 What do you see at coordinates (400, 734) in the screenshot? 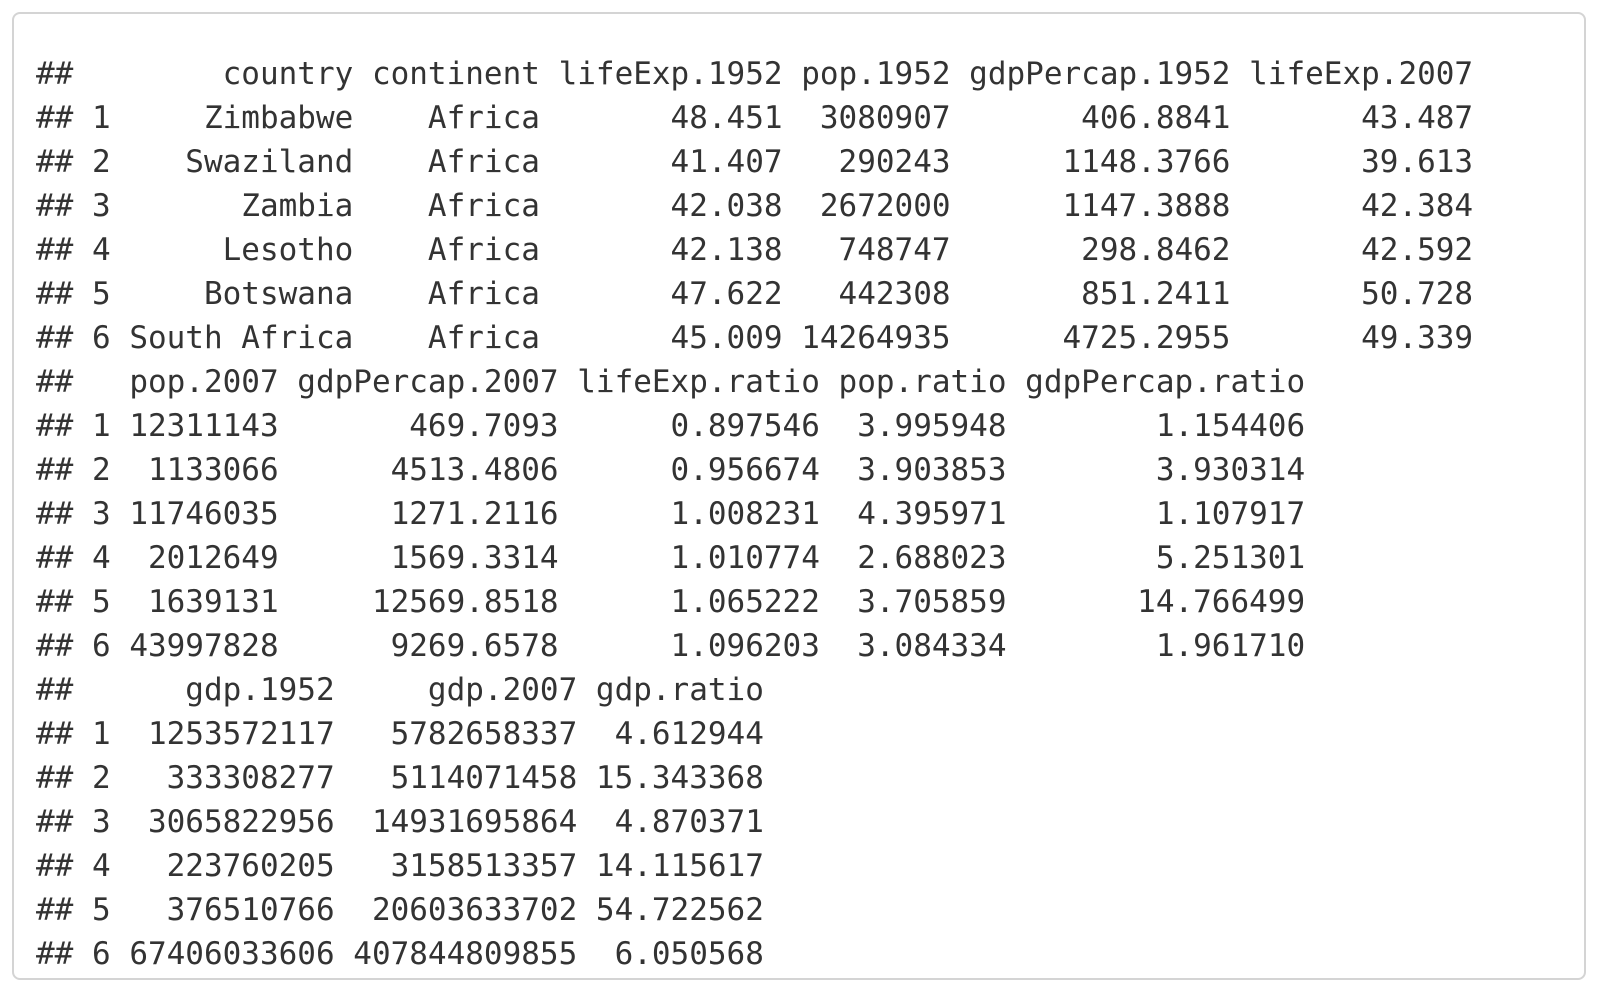
I see `output-line: ## 1 1253572117 5782658337 4.612944` at bounding box center [400, 734].